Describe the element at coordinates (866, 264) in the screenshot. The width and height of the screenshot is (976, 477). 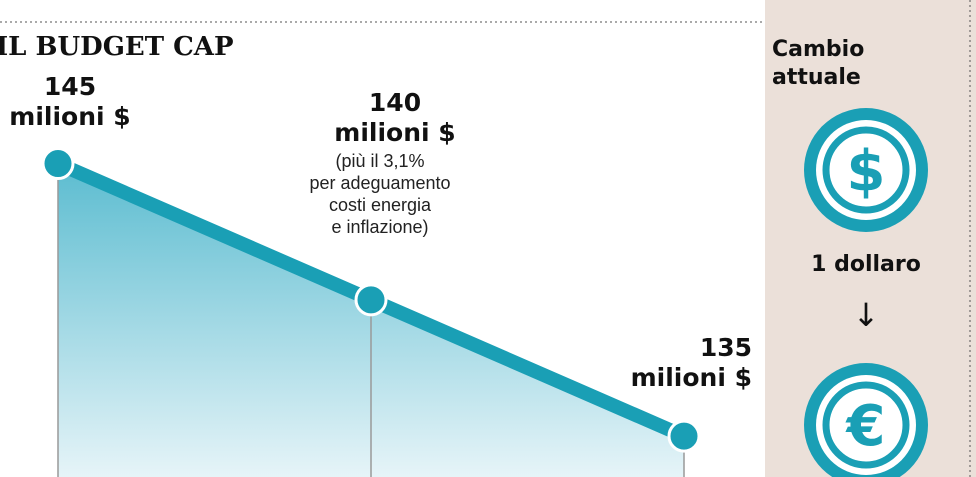
I see `sidebar-from: 1 dollaro` at that location.